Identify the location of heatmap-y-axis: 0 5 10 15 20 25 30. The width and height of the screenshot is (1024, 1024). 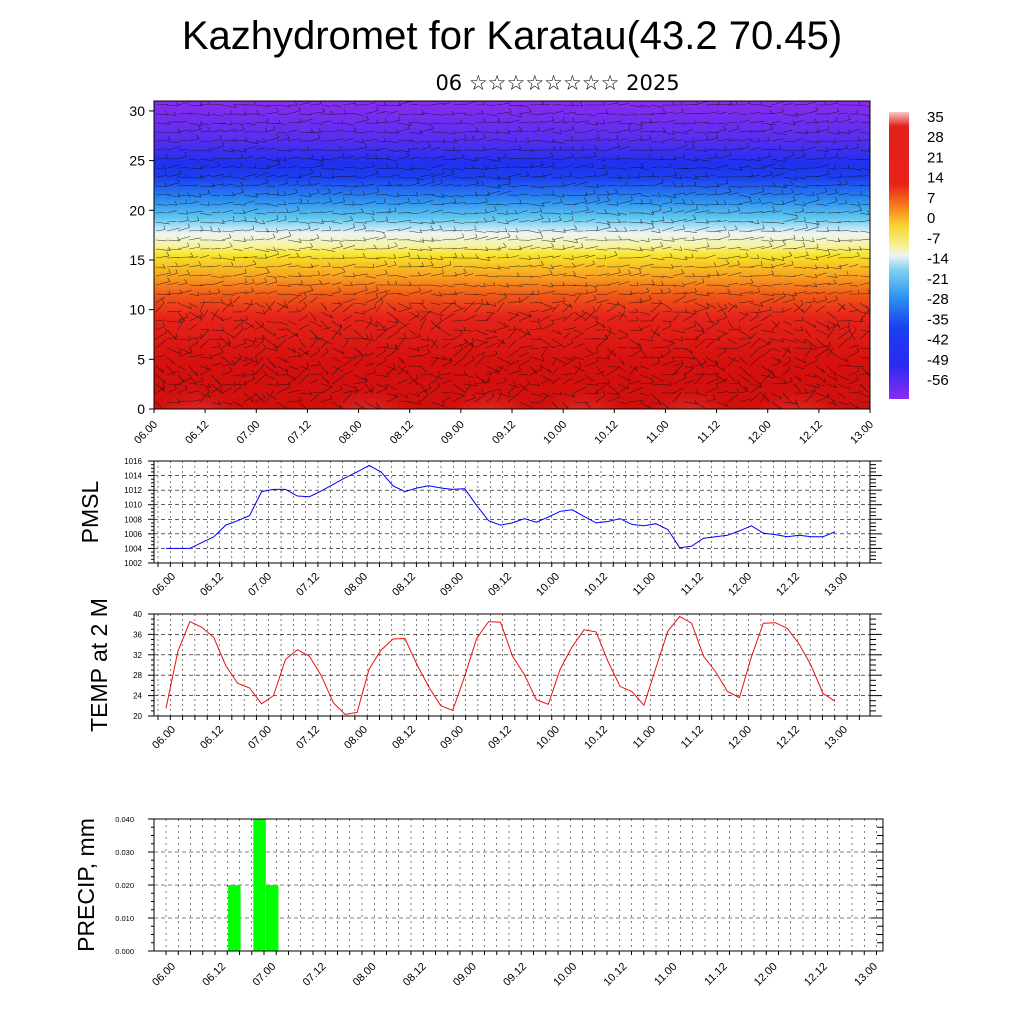
(141, 260).